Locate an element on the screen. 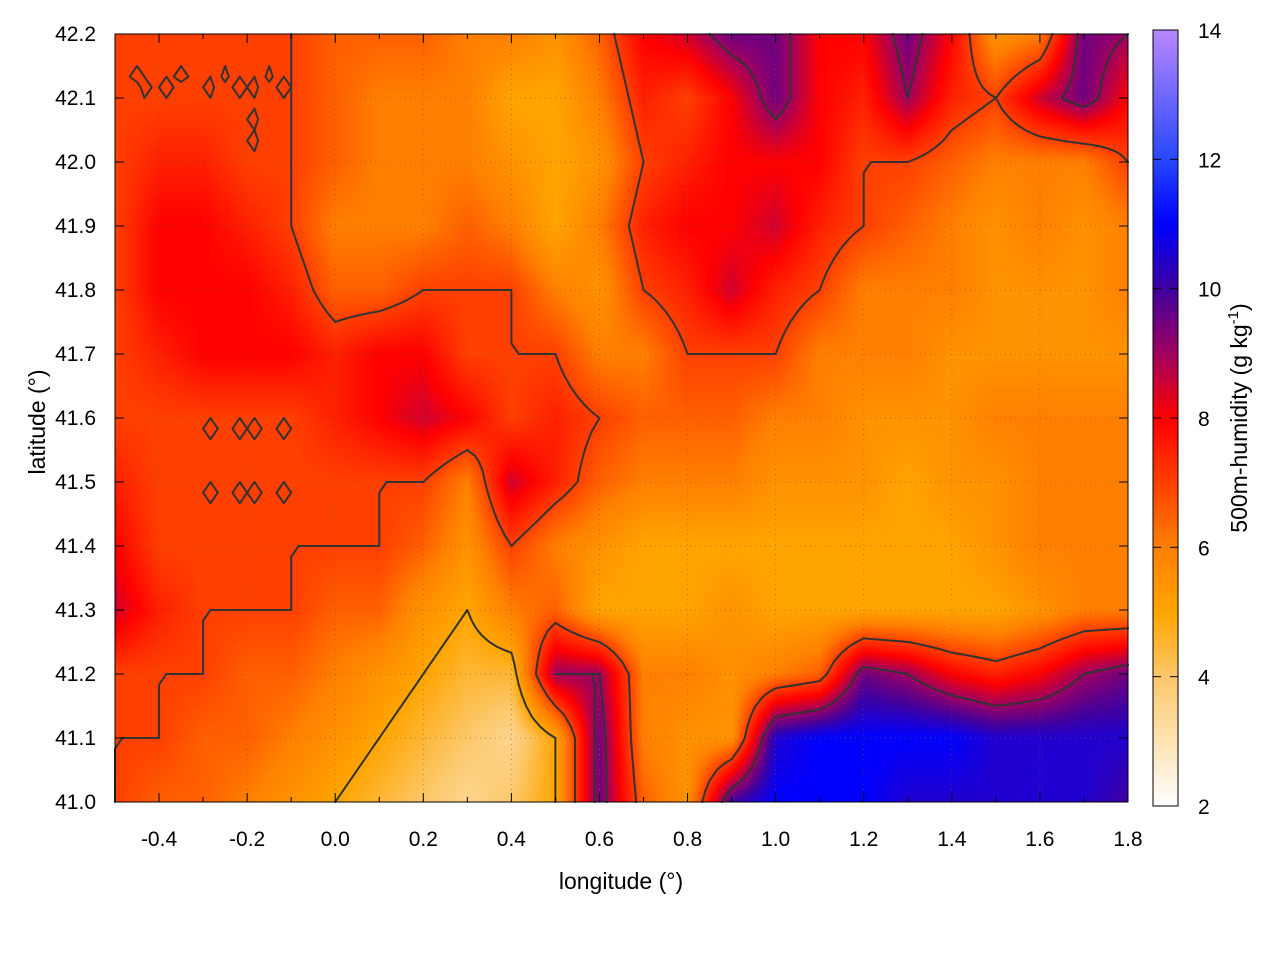  colorbar-tick-label: 10 is located at coordinates (1209, 290).